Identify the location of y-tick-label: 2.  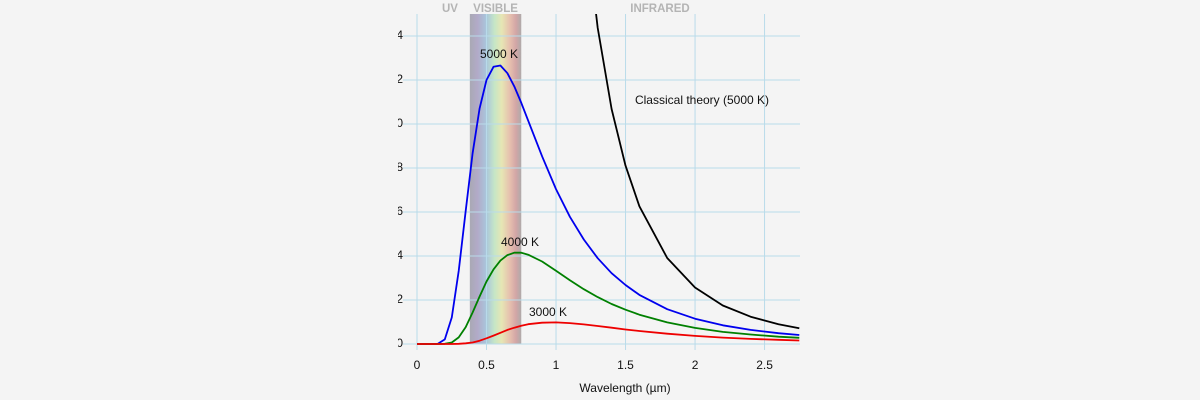
(399, 299).